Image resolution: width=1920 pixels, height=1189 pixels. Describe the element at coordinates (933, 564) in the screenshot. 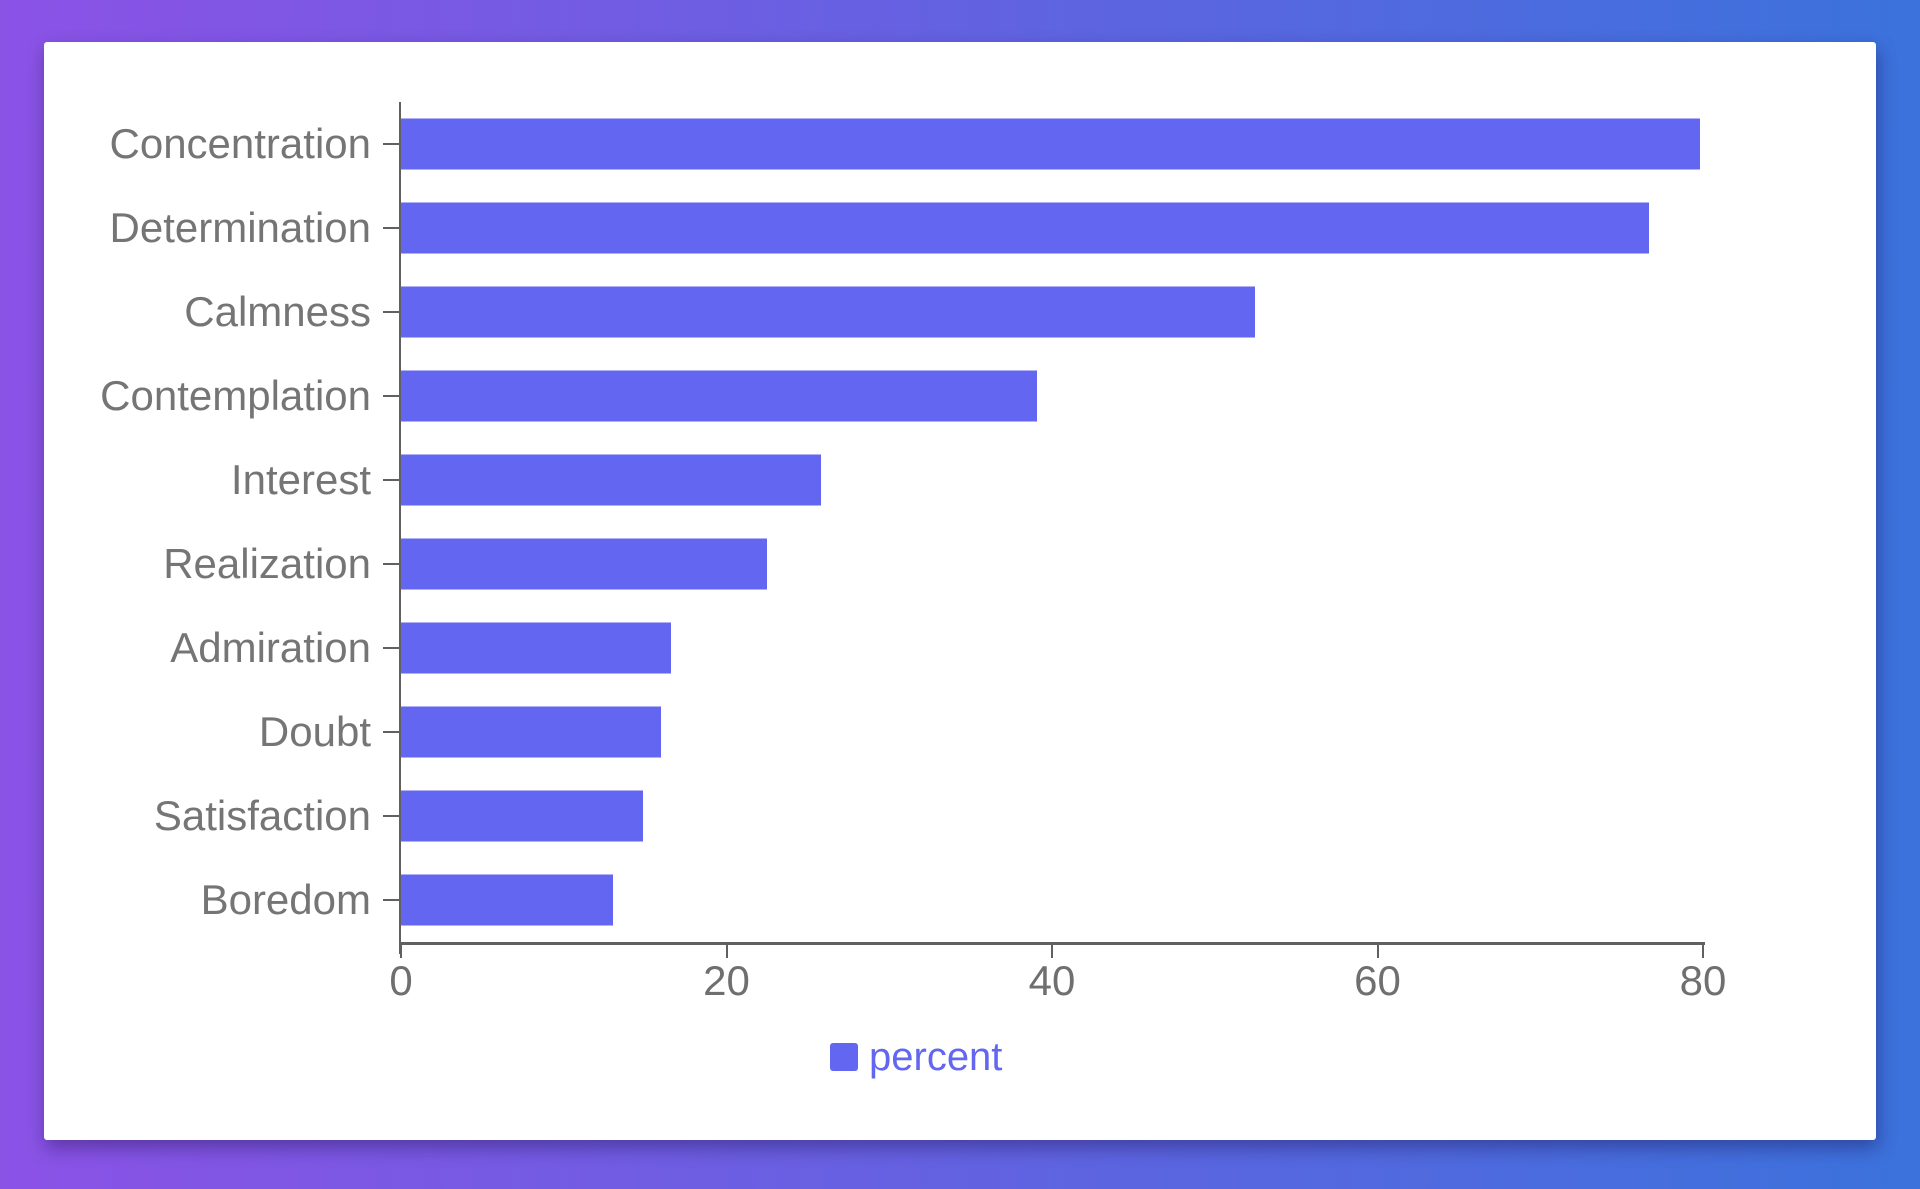

I see `bar-row: Realization` at that location.